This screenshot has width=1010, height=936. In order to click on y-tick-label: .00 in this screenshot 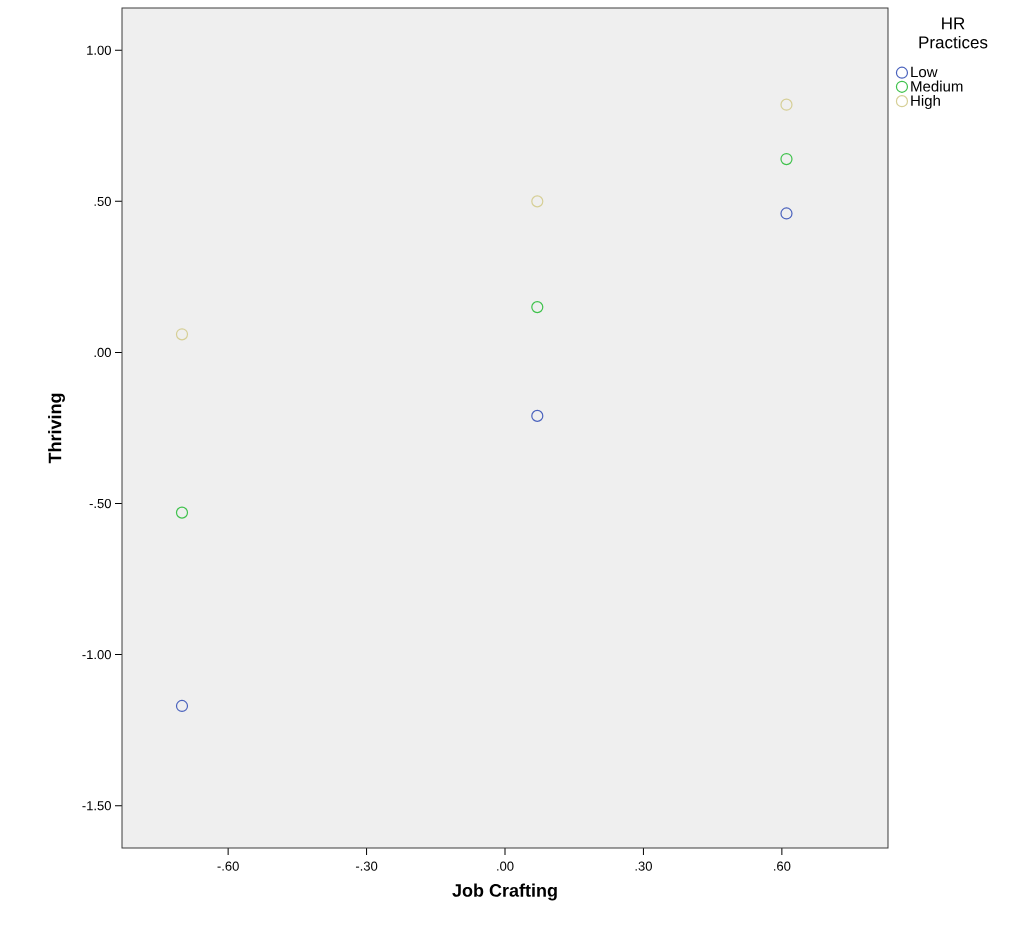, I will do `click(102, 352)`.